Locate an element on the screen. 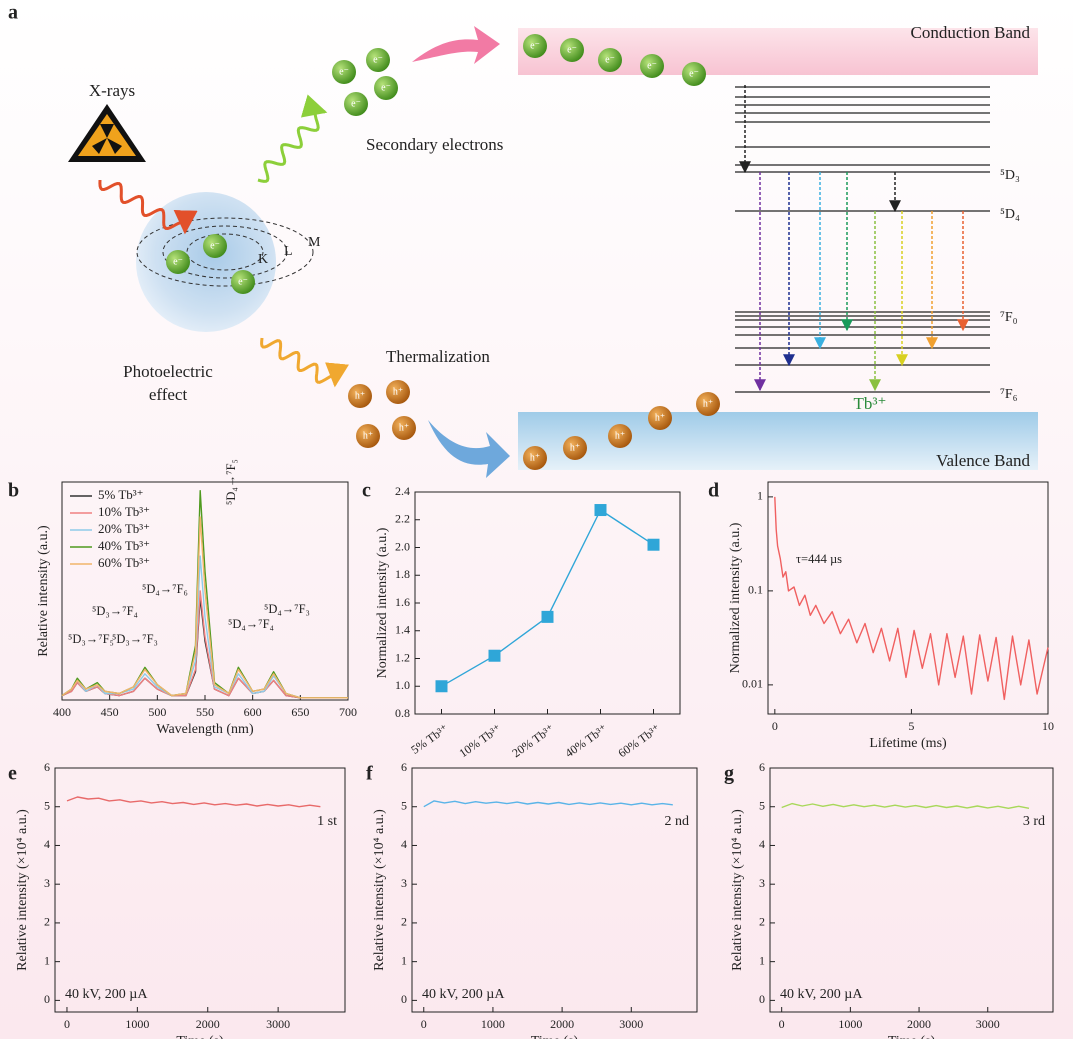  level-label: ⁷F₆ is located at coordinates (1009, 394).